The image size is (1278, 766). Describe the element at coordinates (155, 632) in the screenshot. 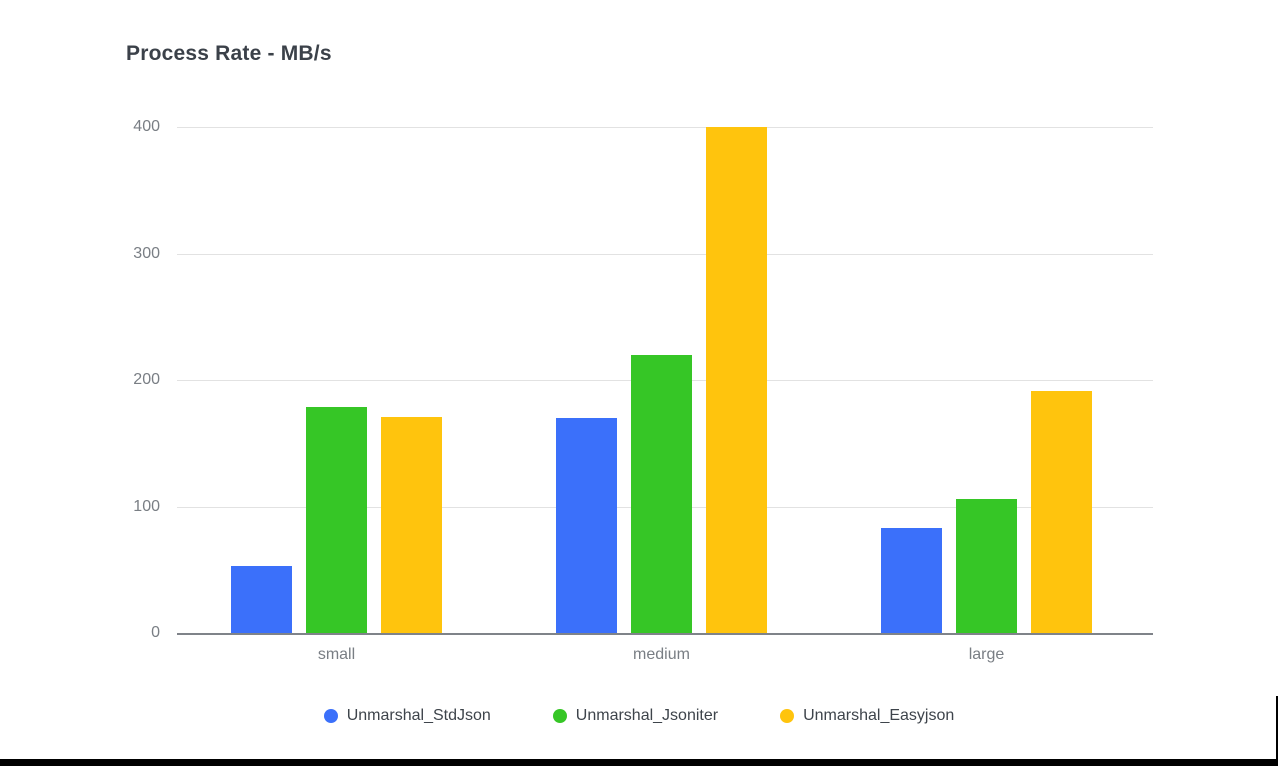

I see `y-tick-label-0: 0` at that location.